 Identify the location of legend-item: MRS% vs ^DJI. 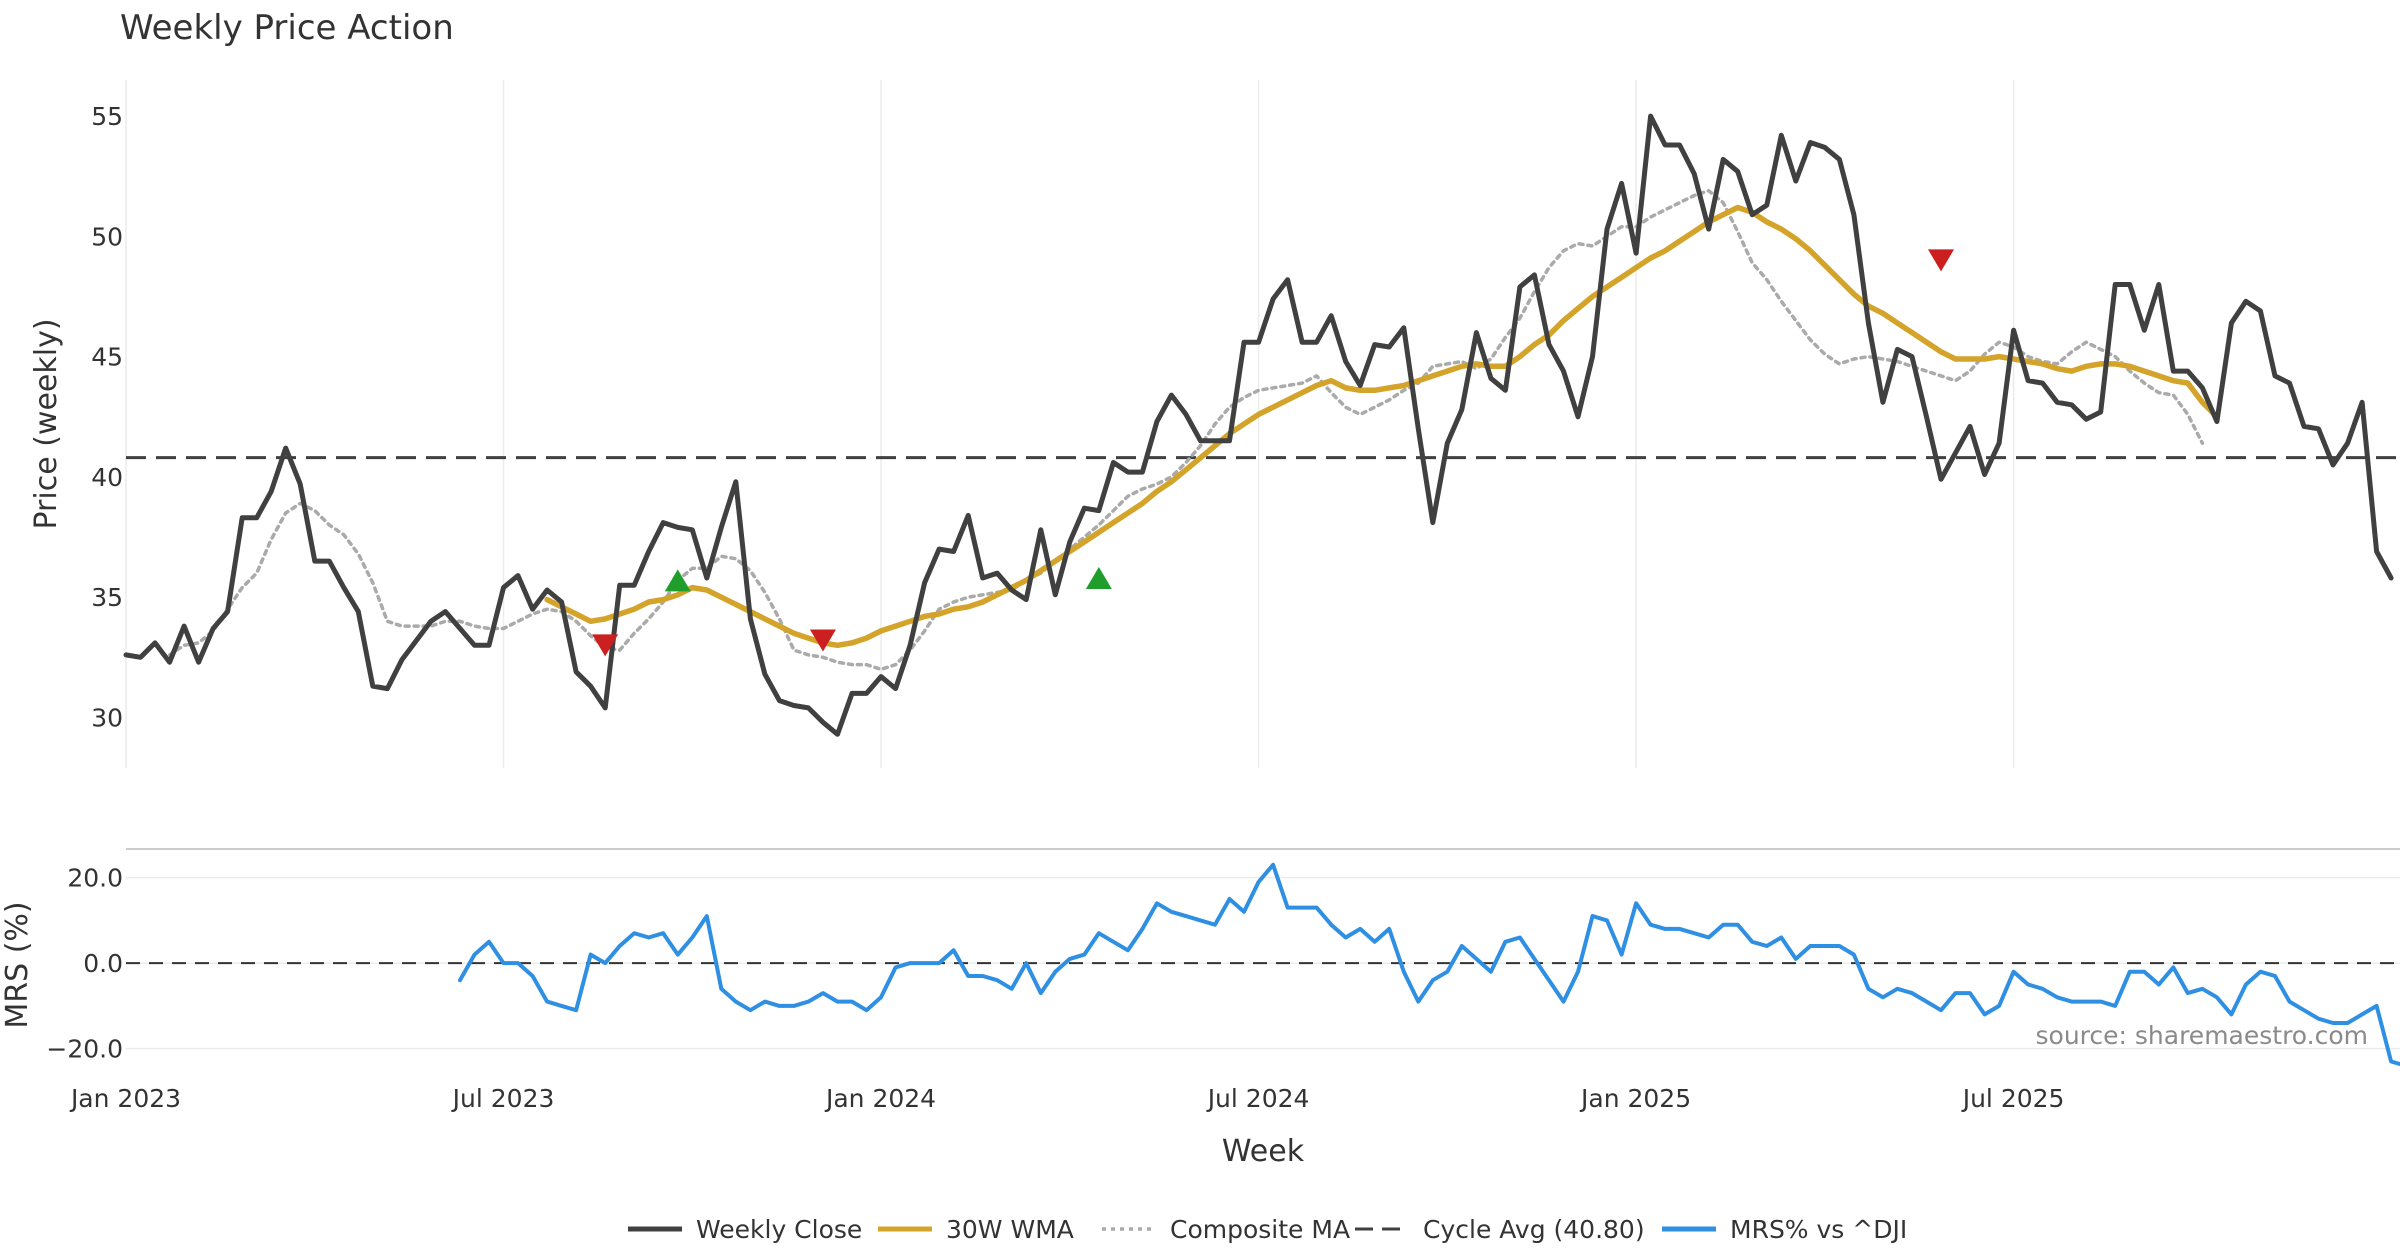
(1784, 1229).